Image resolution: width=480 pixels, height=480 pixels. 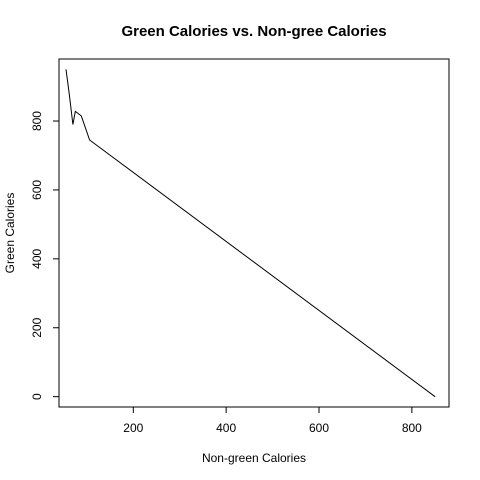 I want to click on y-axis: 0 200 400 600 800, so click(x=44, y=255).